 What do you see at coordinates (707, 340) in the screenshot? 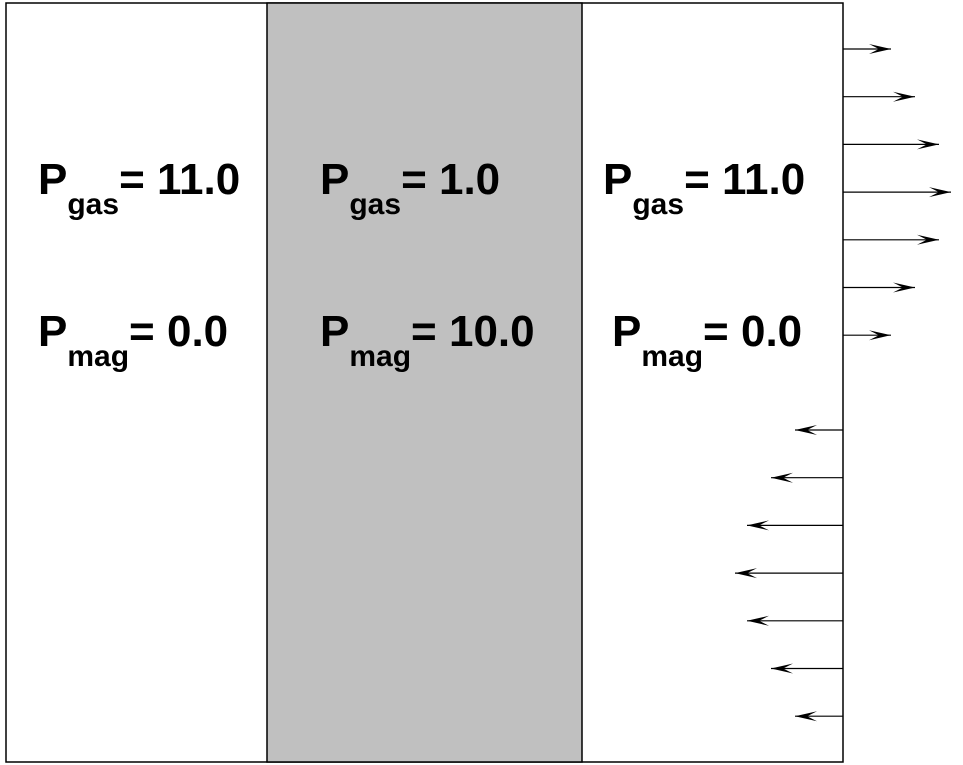
I see `right-mag-pressure-label: Pmag= 0.0` at bounding box center [707, 340].